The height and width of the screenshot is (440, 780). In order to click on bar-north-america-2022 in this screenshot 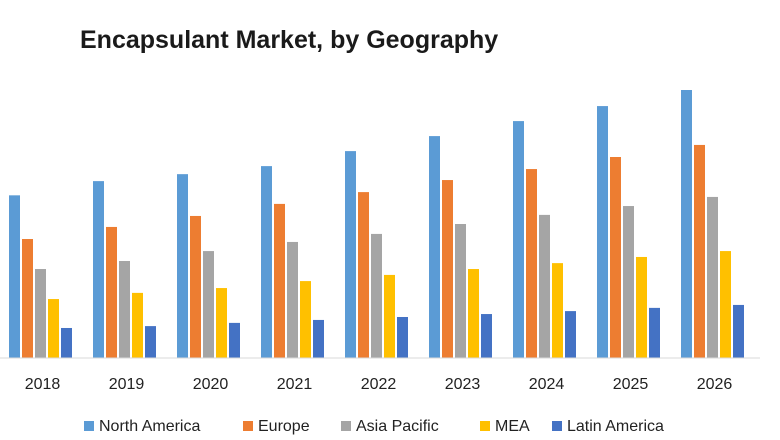, I will do `click(350, 254)`.